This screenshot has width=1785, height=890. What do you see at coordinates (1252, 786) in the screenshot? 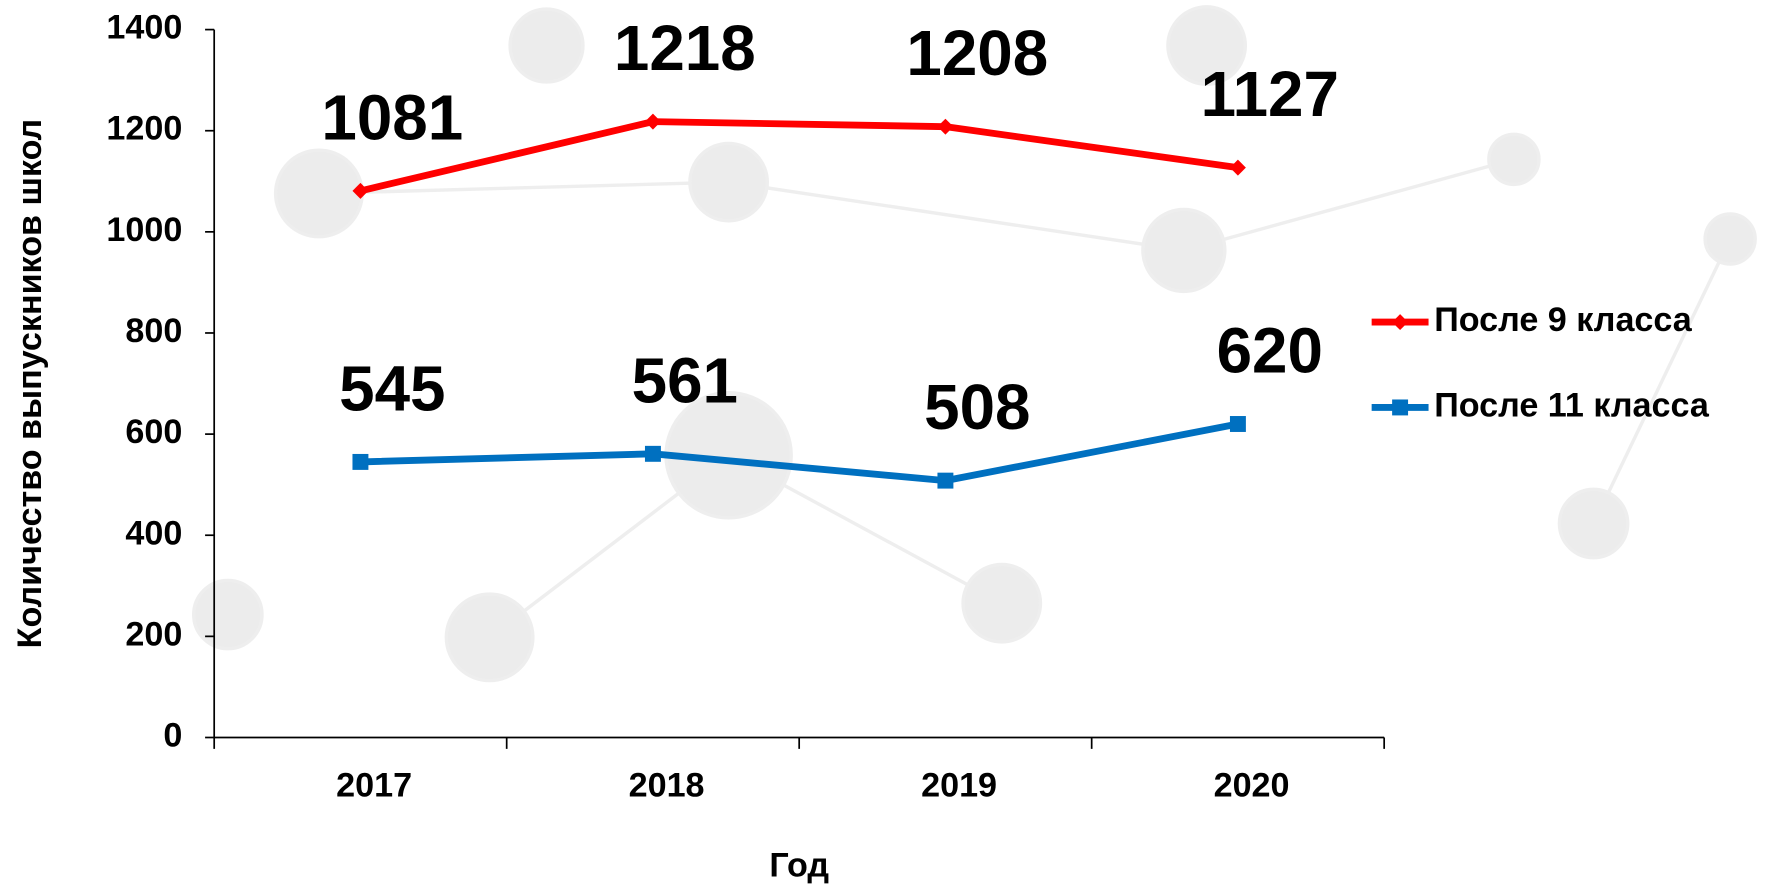
I see `x-tick-label: 2020` at bounding box center [1252, 786].